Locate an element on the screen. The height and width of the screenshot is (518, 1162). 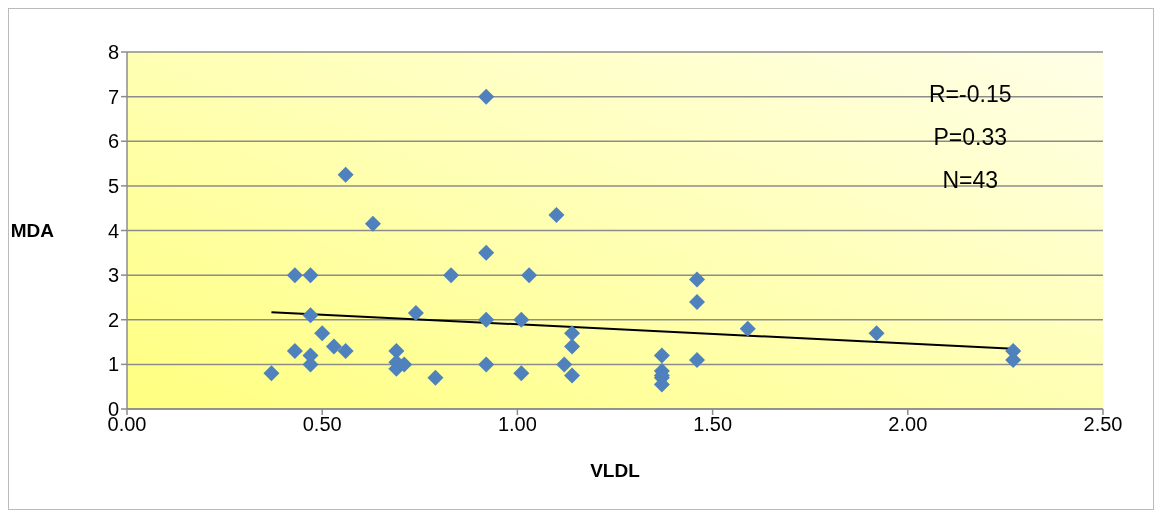
y-tick-label: 1 is located at coordinates (113, 364).